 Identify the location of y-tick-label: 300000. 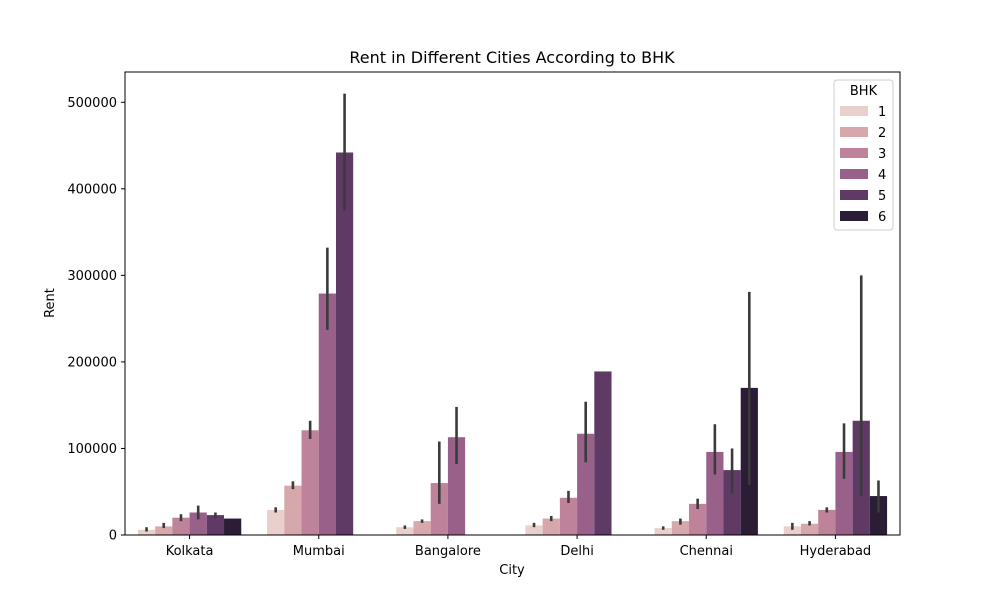
(92, 276).